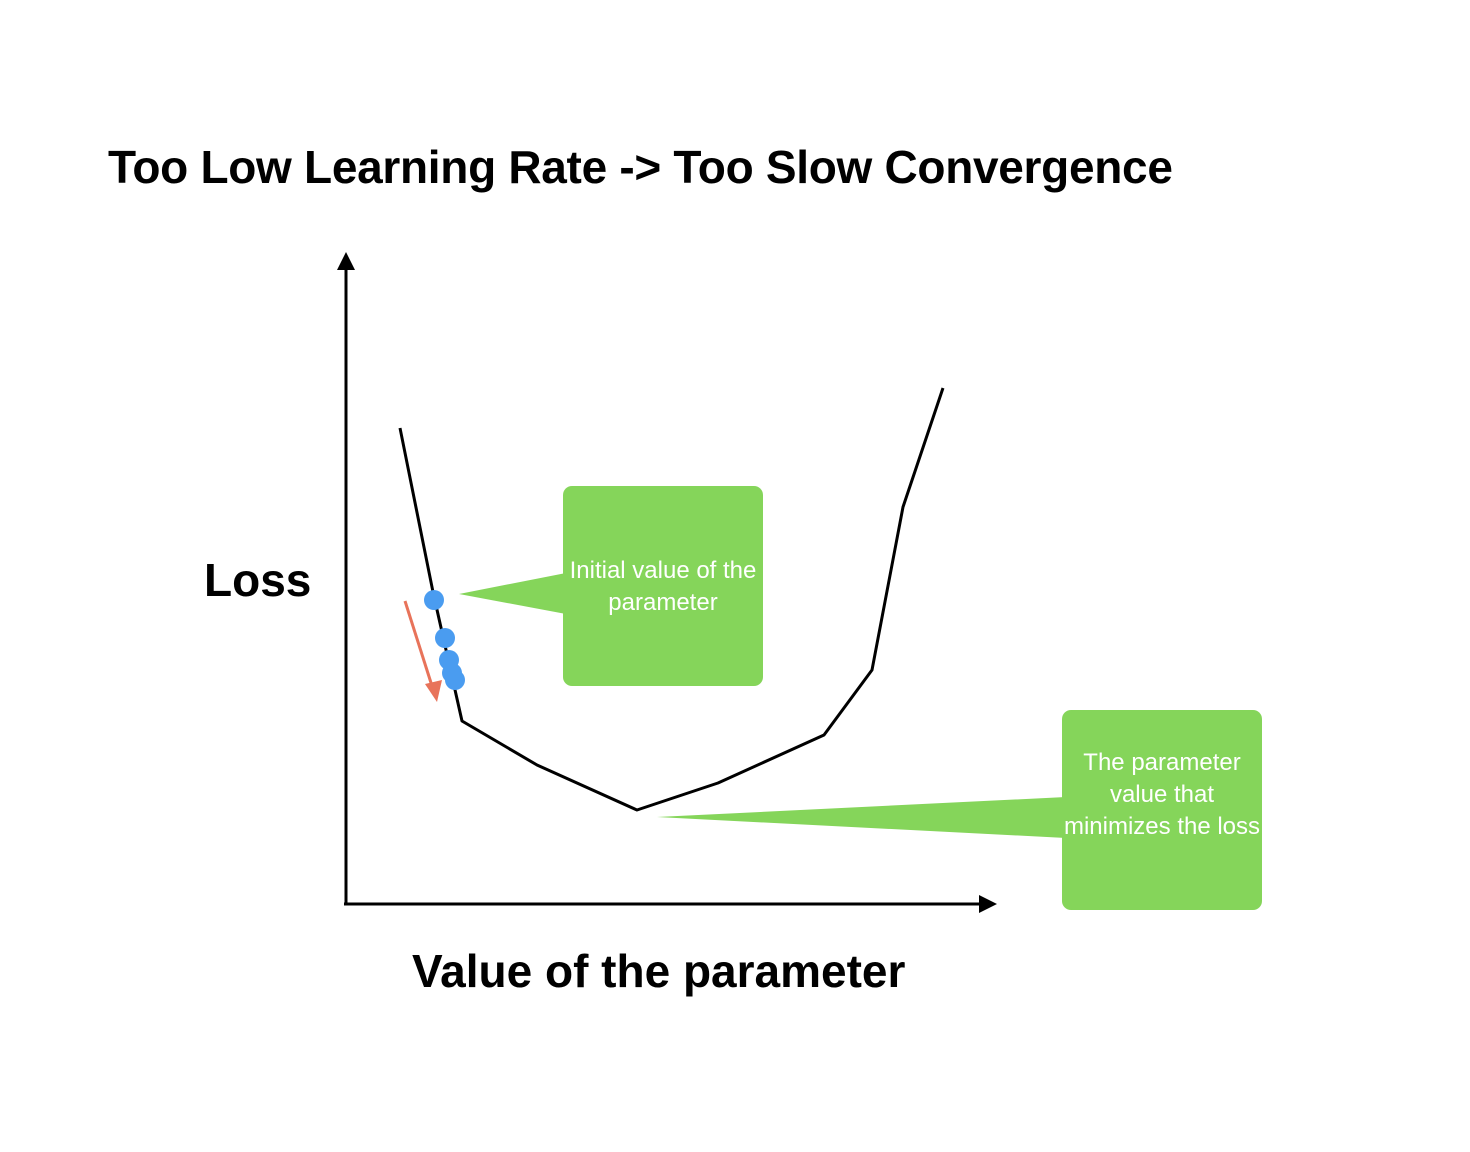 The height and width of the screenshot is (1152, 1470). I want to click on x-axis-label: Value of the parameter, so click(659, 971).